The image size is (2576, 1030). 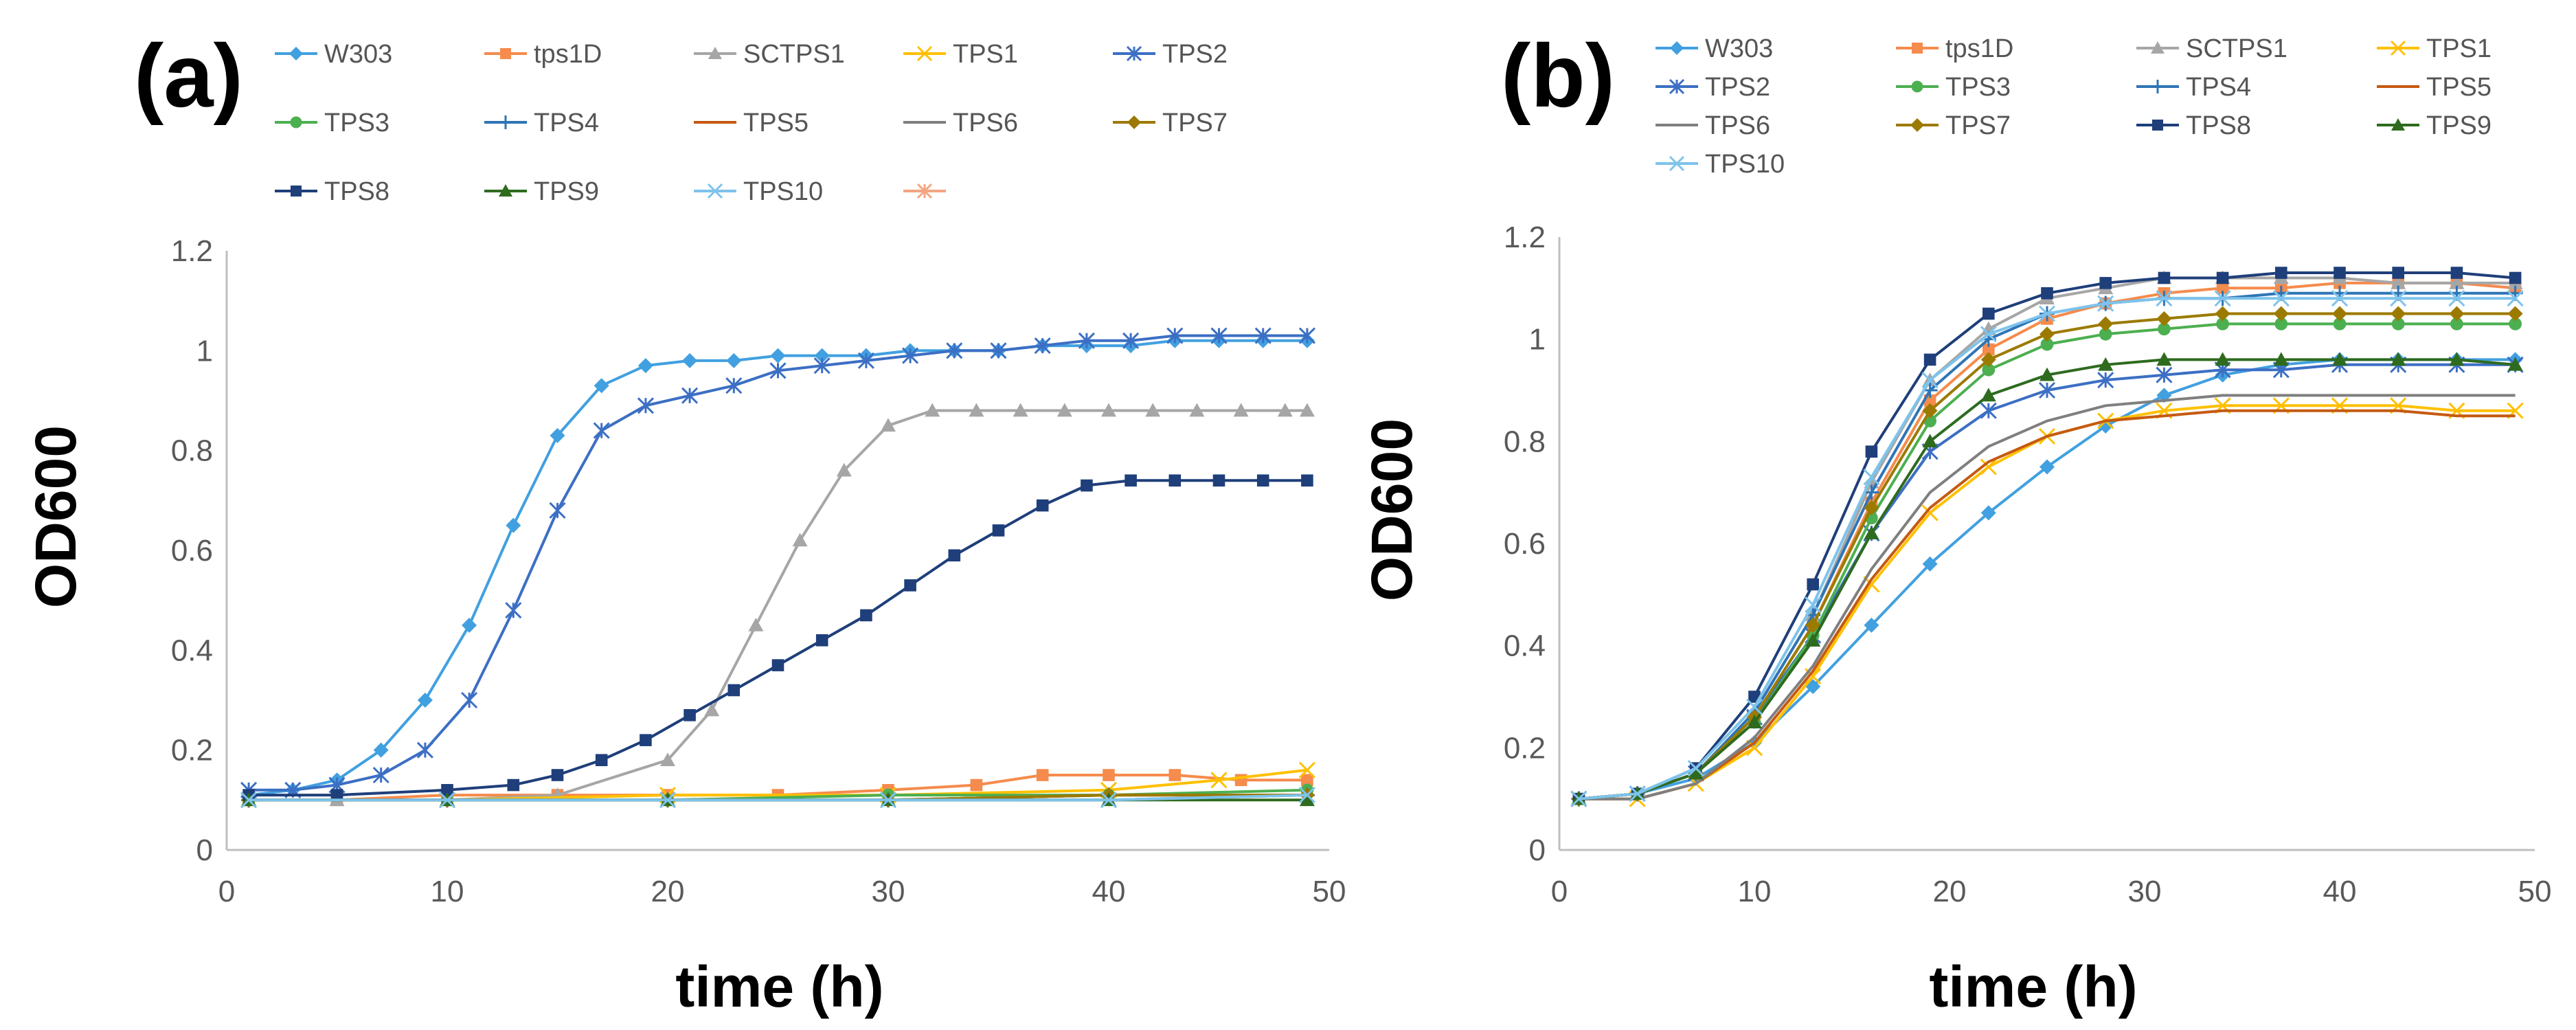 What do you see at coordinates (1170, 123) in the screenshot?
I see `legend-entry-tps7-a: TPS7` at bounding box center [1170, 123].